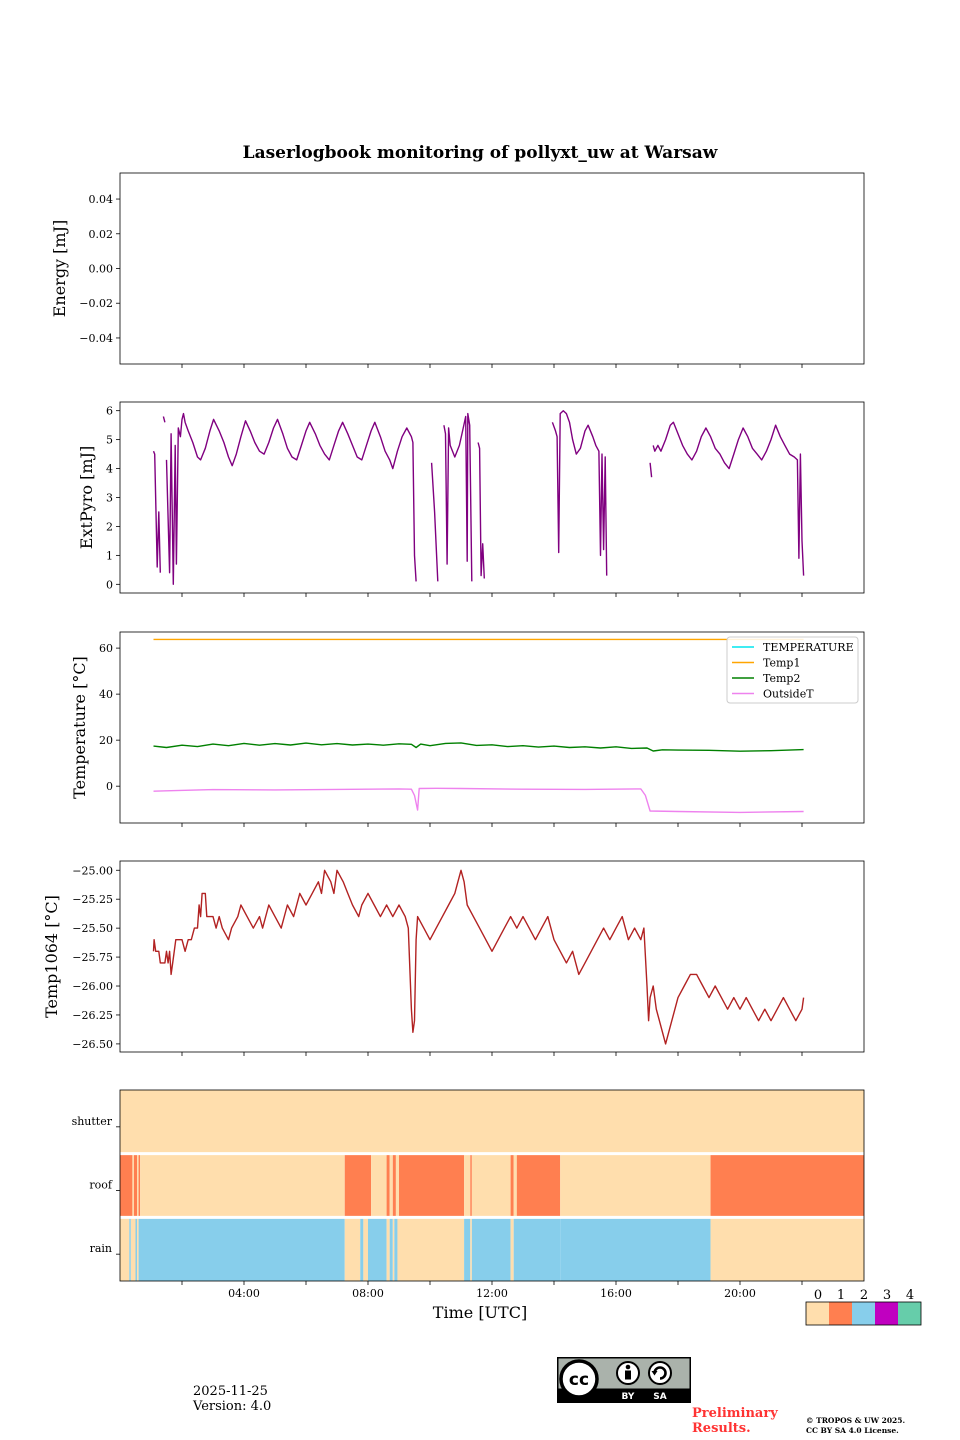 This screenshot has height=1440, width=960. Describe the element at coordinates (910, 1295) in the screenshot. I see `colorbar-label: 4` at that location.